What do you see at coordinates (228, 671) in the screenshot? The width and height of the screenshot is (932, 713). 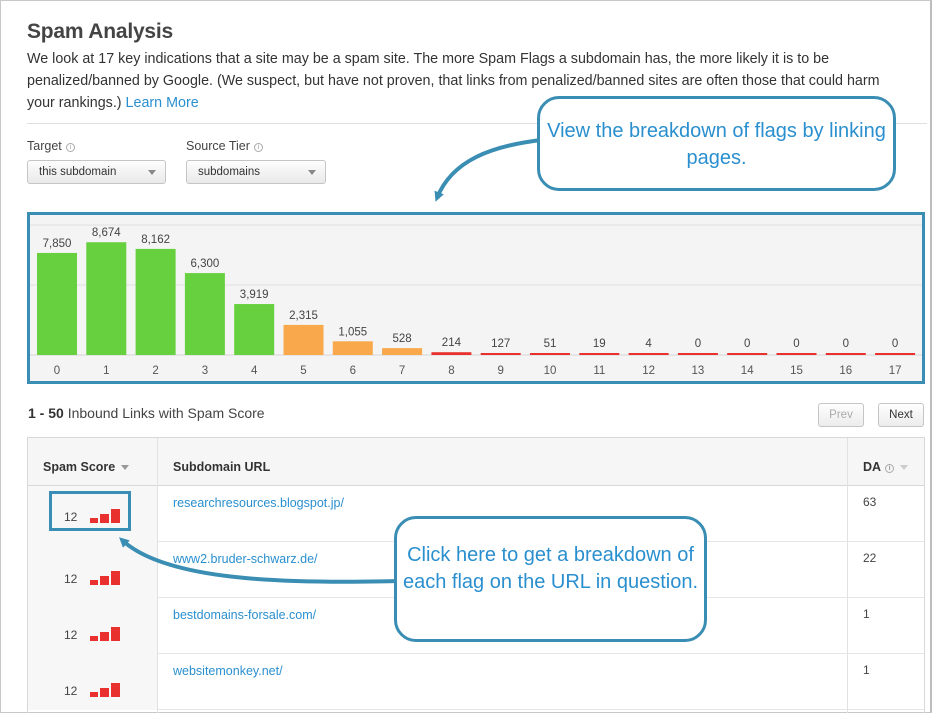 I see `subdomain-url-link: websitemonkey.net/` at bounding box center [228, 671].